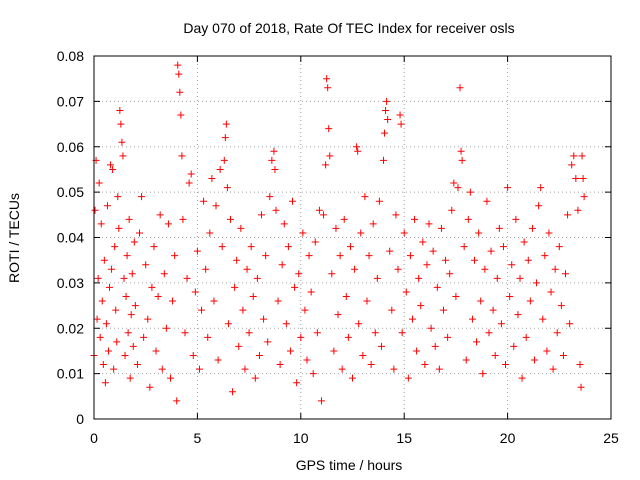 Image resolution: width=640 pixels, height=480 pixels. What do you see at coordinates (70, 192) in the screenshot?
I see `y-tick-label: 0.05` at bounding box center [70, 192].